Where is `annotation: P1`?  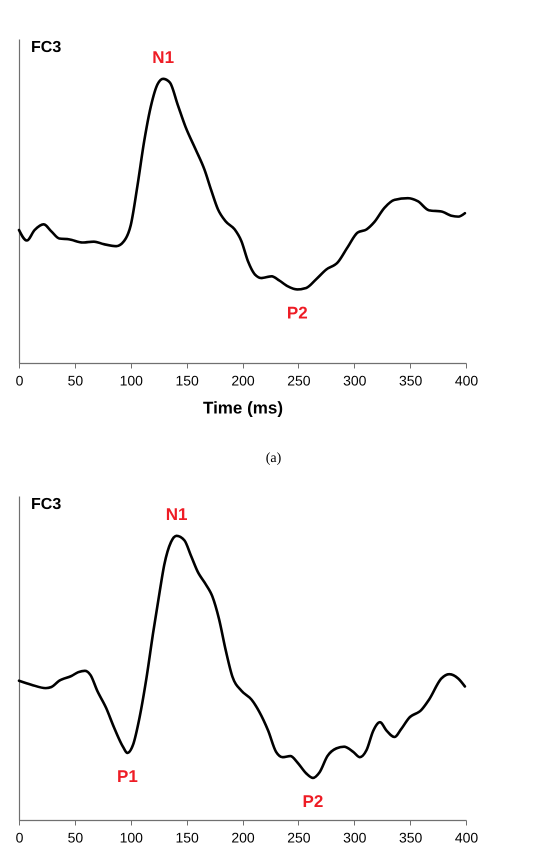
annotation: P1 is located at coordinates (127, 776).